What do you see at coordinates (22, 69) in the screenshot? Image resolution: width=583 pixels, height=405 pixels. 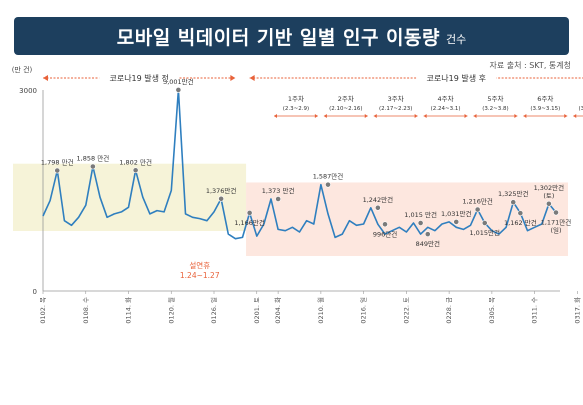 I see `y-axis-label: (만 건)` at bounding box center [22, 69].